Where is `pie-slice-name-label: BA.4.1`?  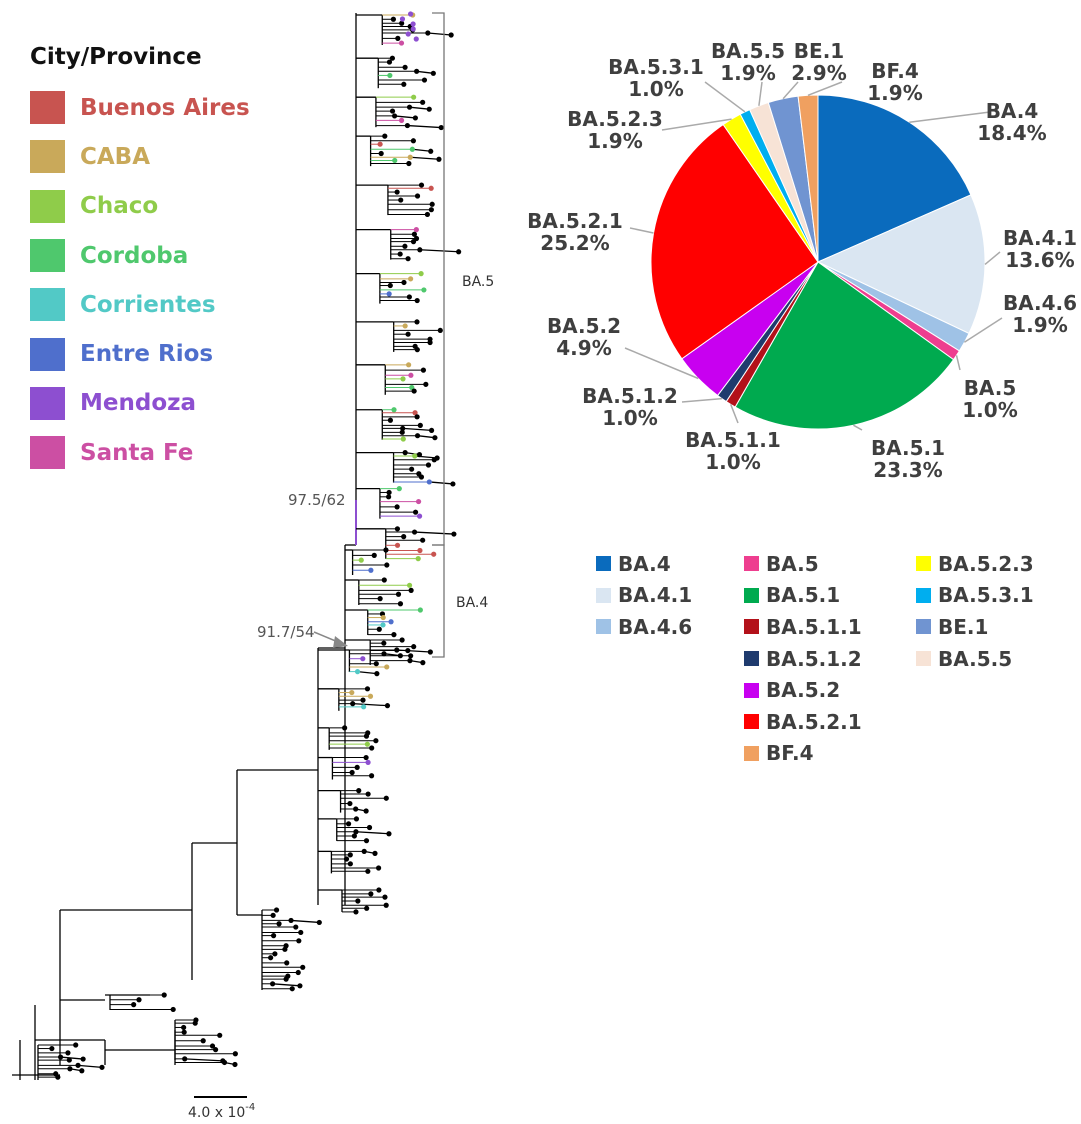 pie-slice-name-label: BA.4.1 is located at coordinates (1040, 238).